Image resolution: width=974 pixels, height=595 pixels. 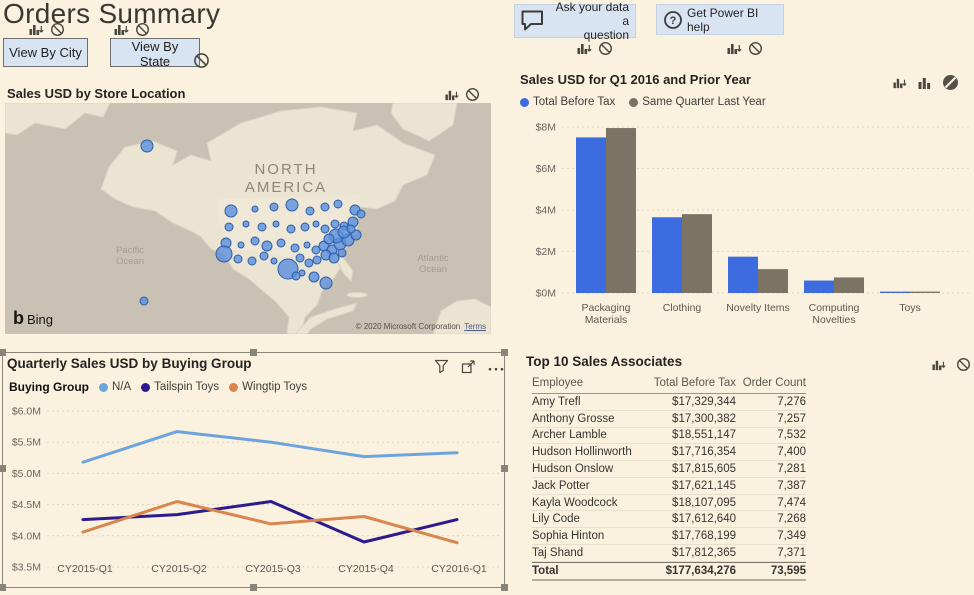 I want to click on legend-item-same-quarter-last-year: Same Quarter Last Year, so click(x=697, y=102).